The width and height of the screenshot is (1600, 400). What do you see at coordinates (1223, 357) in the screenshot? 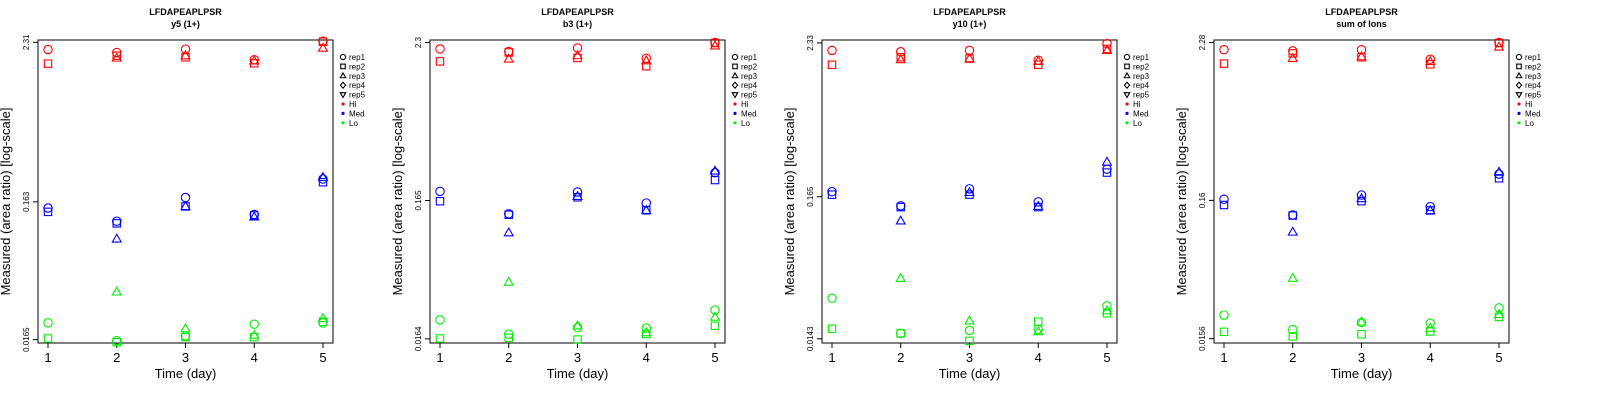
I see `x-tick-label: 1` at bounding box center [1223, 357].